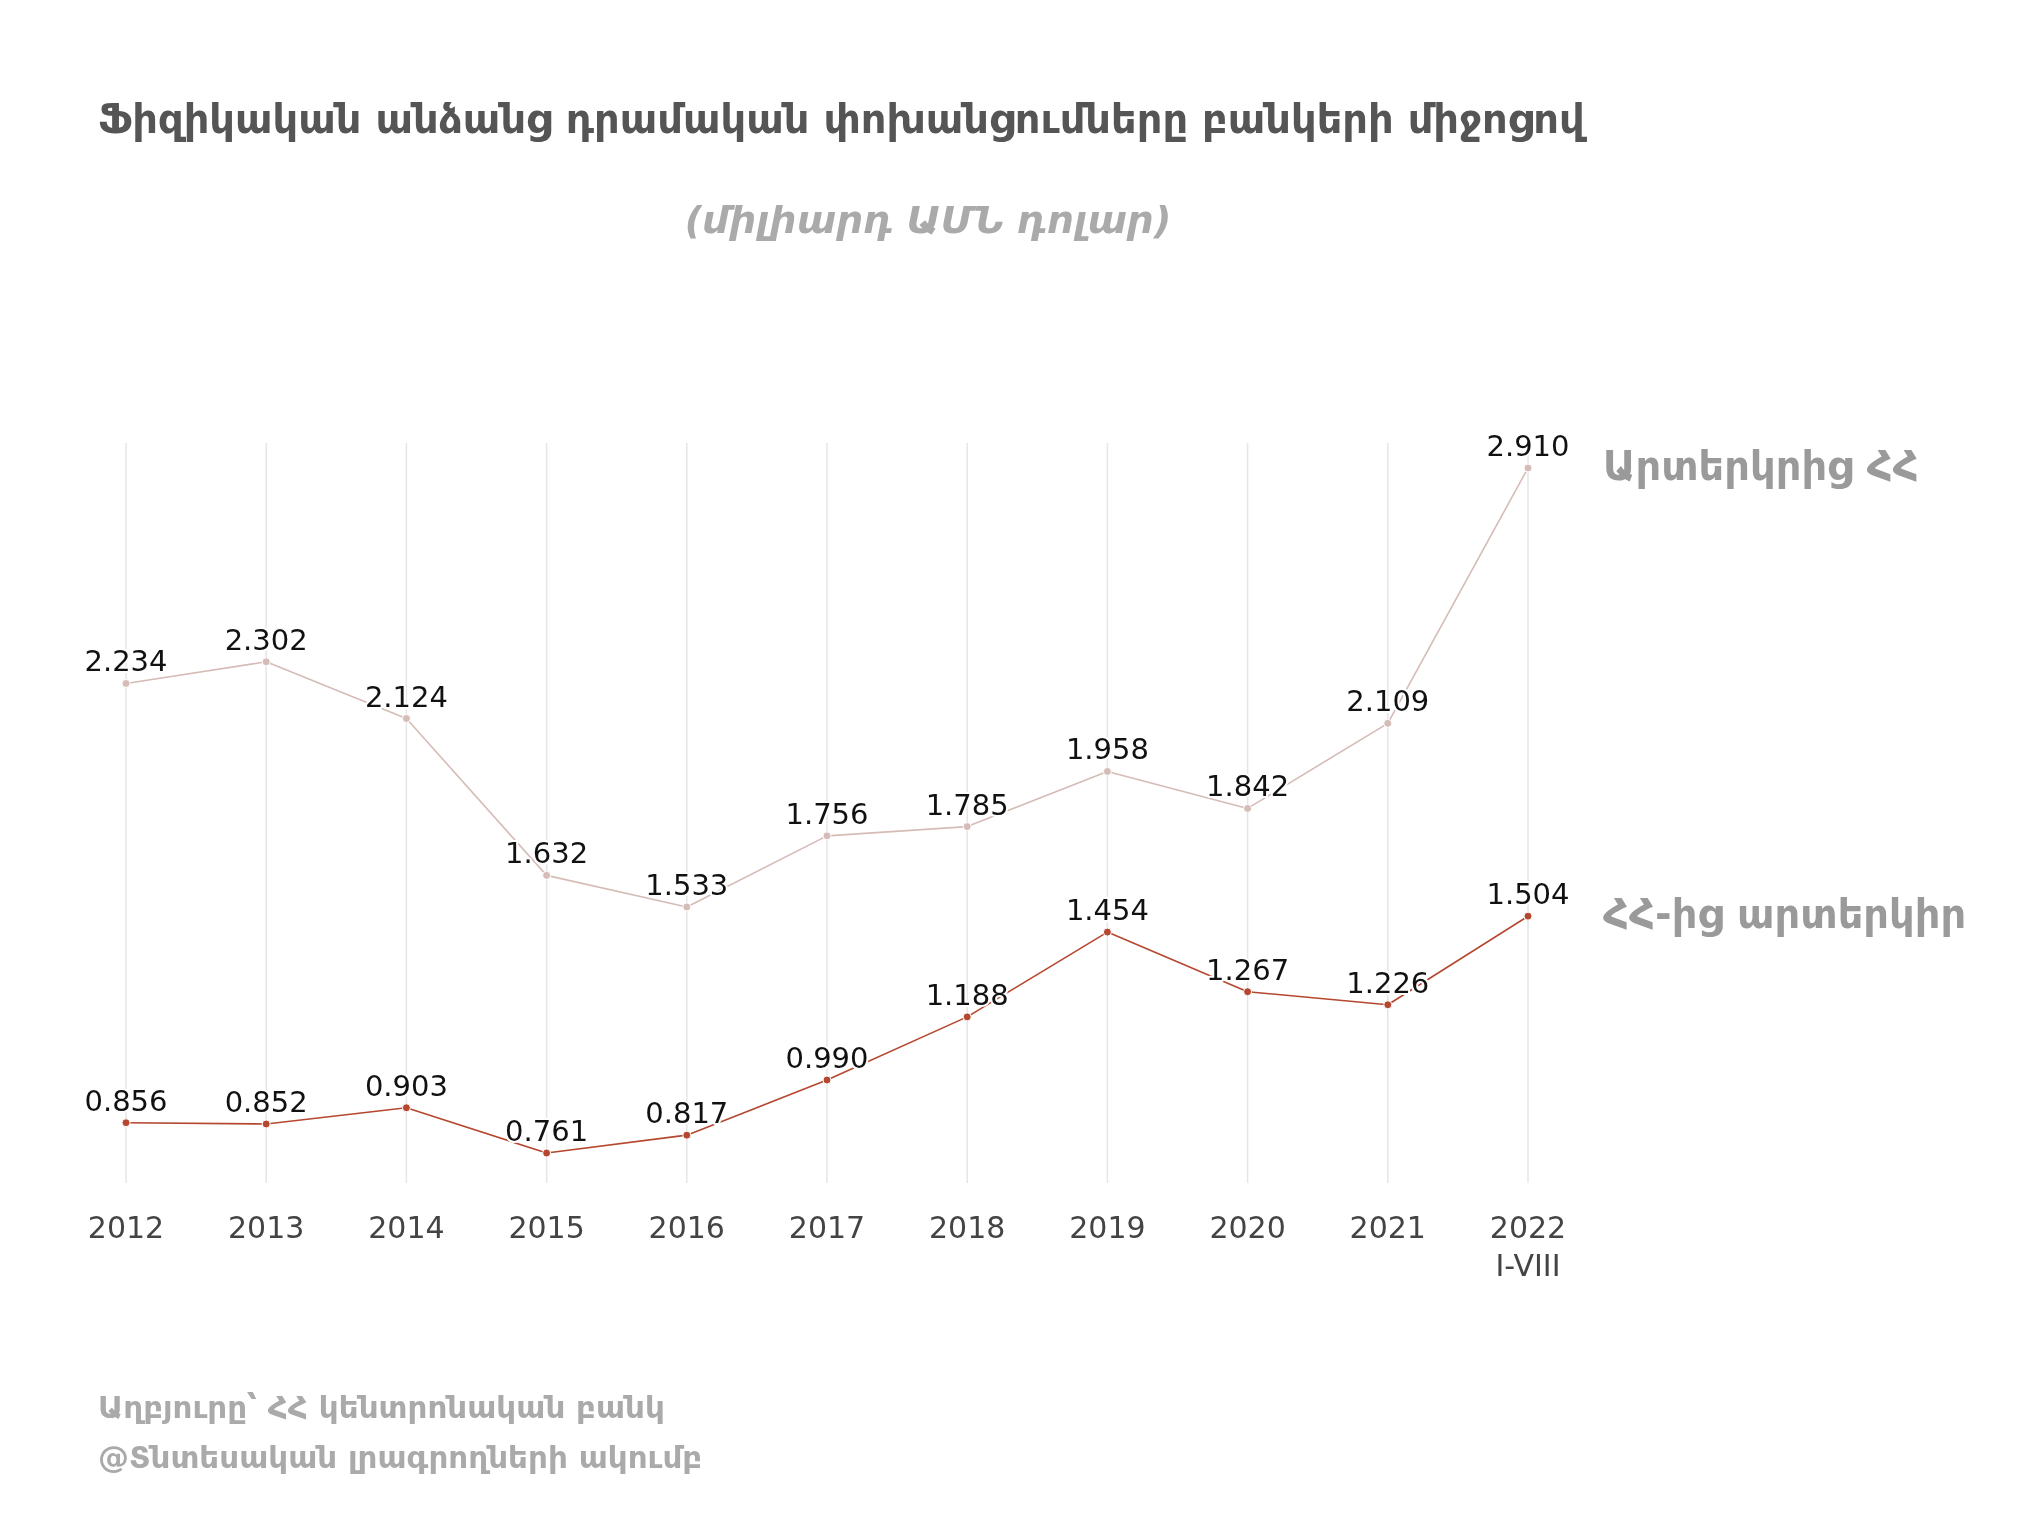 The height and width of the screenshot is (1518, 2040). Describe the element at coordinates (406, 696) in the screenshot. I see `data-label: 2.124` at that location.